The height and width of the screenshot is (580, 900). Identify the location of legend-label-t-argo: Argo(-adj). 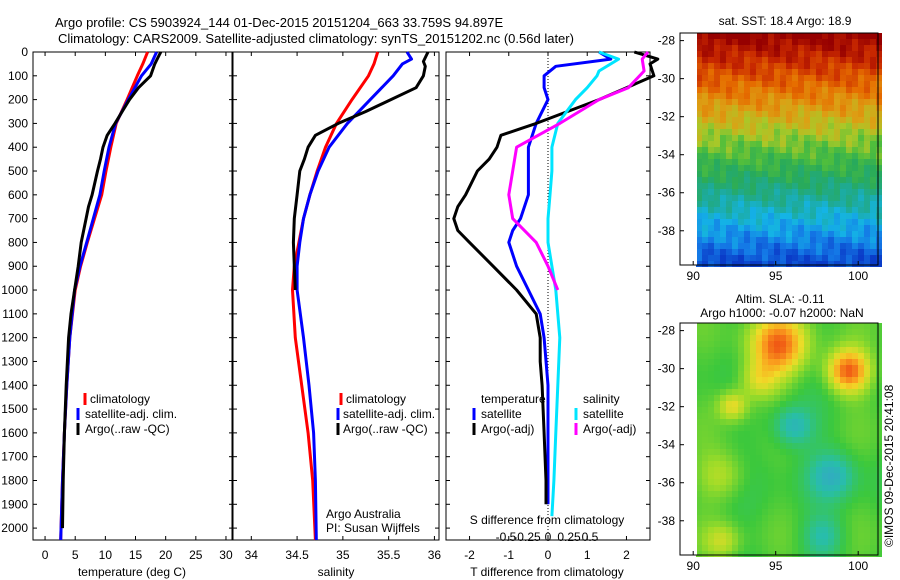
(507, 429).